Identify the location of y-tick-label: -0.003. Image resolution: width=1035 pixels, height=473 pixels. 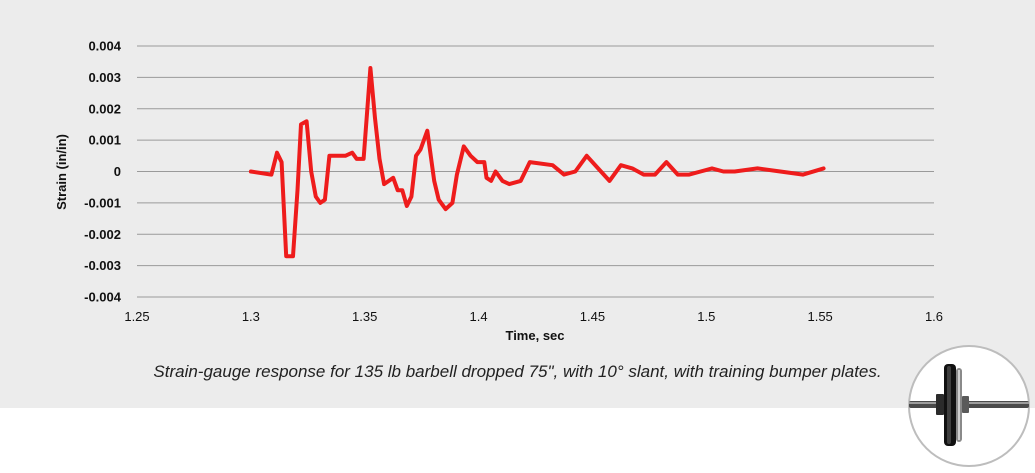
(102, 265).